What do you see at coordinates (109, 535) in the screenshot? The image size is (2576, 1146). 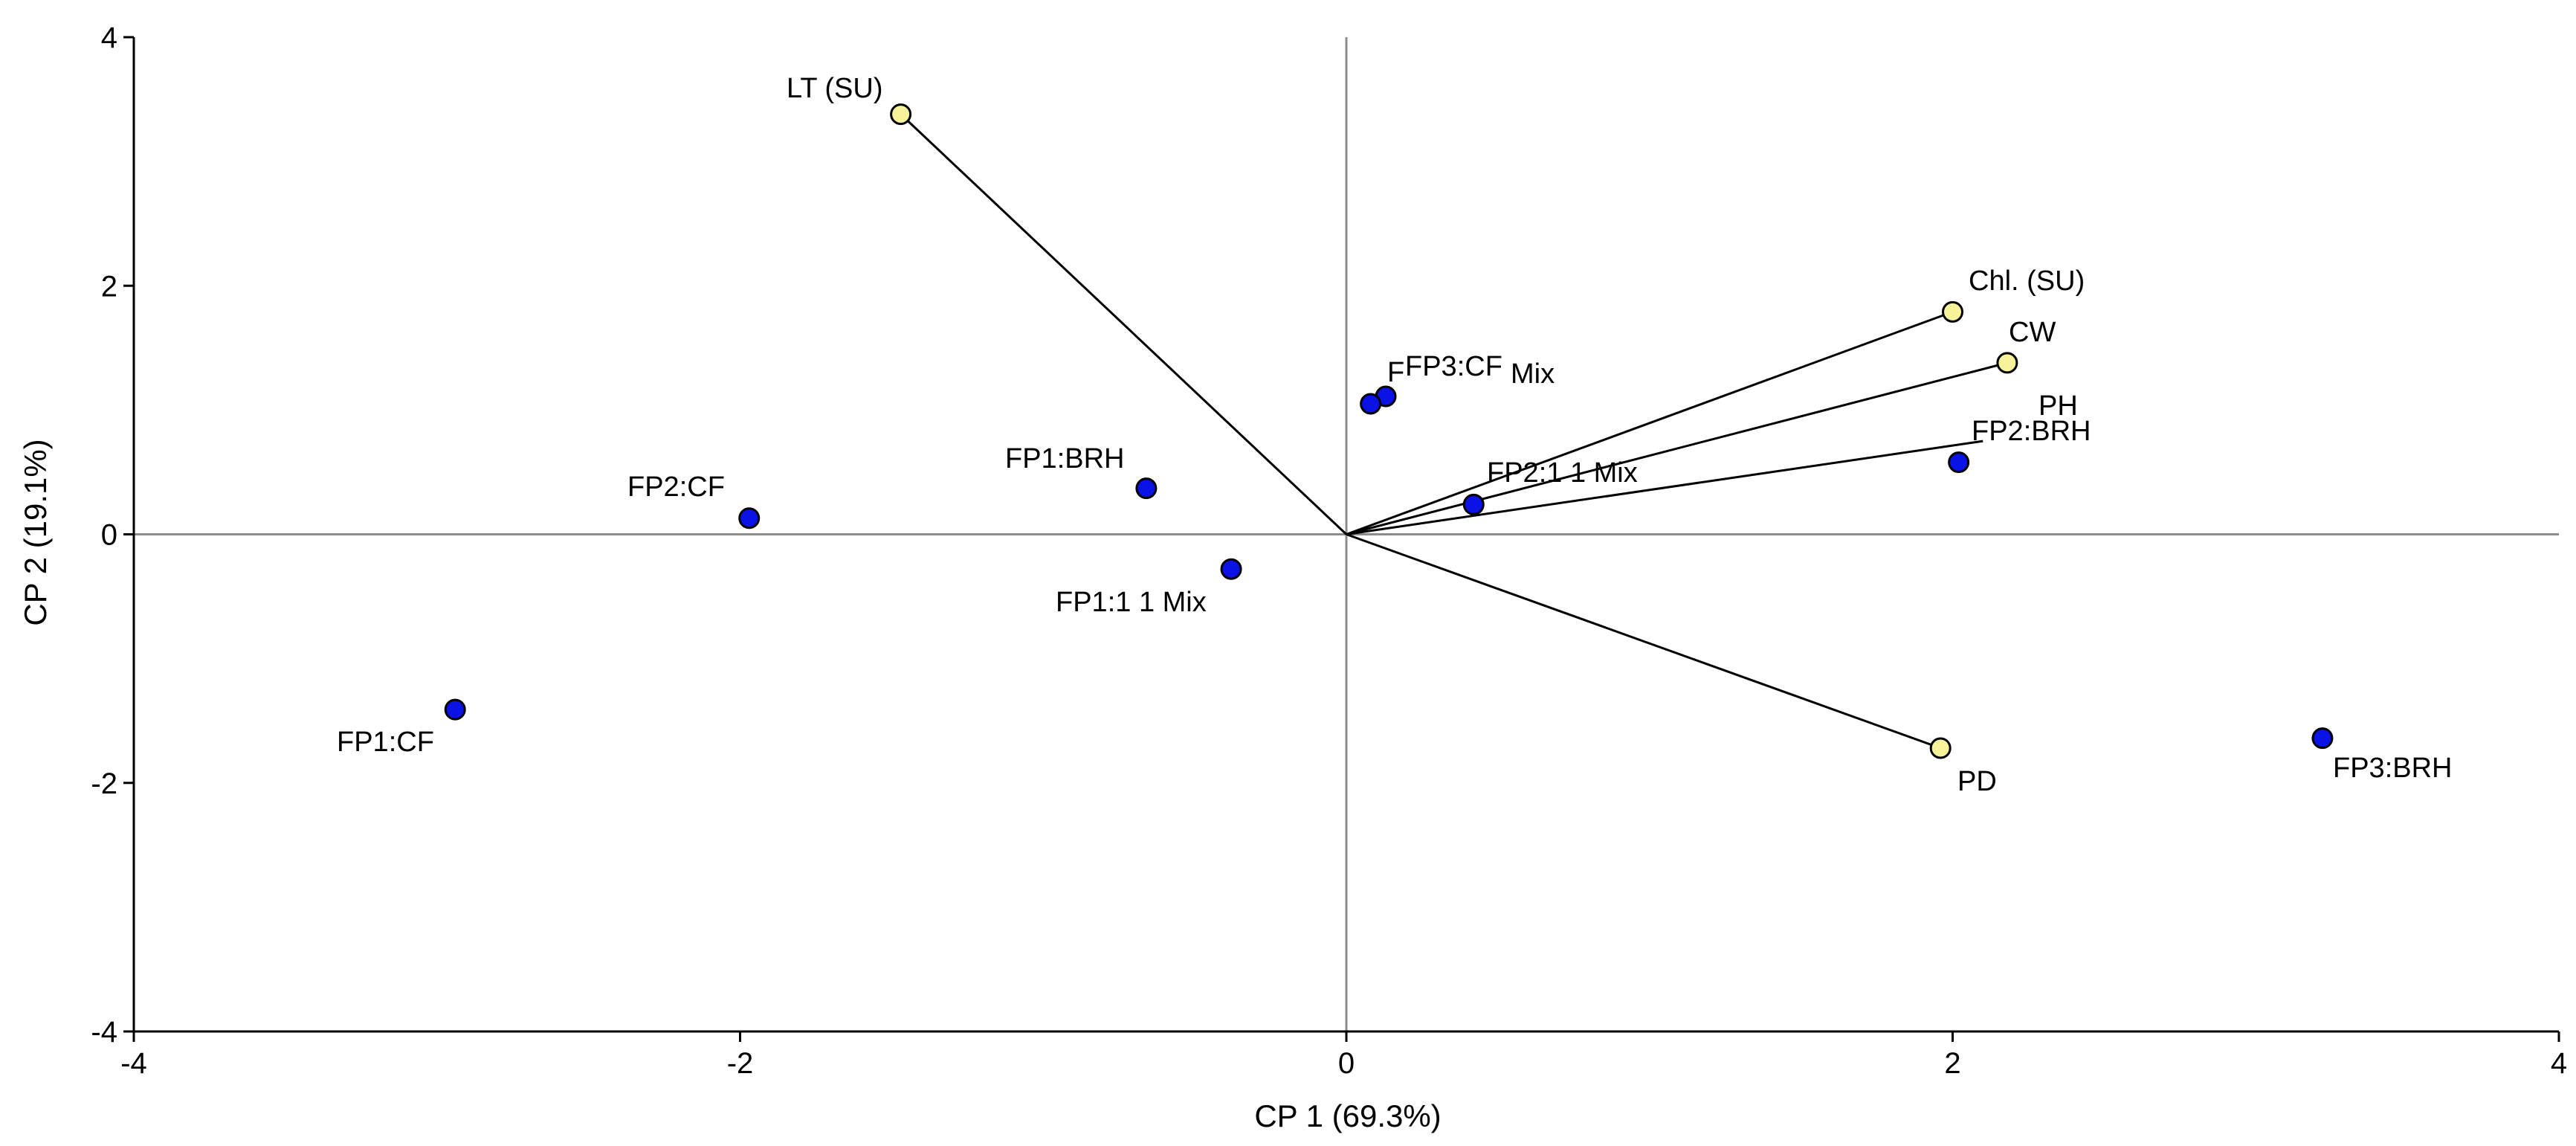 I see `y-tick-label: 0` at bounding box center [109, 535].